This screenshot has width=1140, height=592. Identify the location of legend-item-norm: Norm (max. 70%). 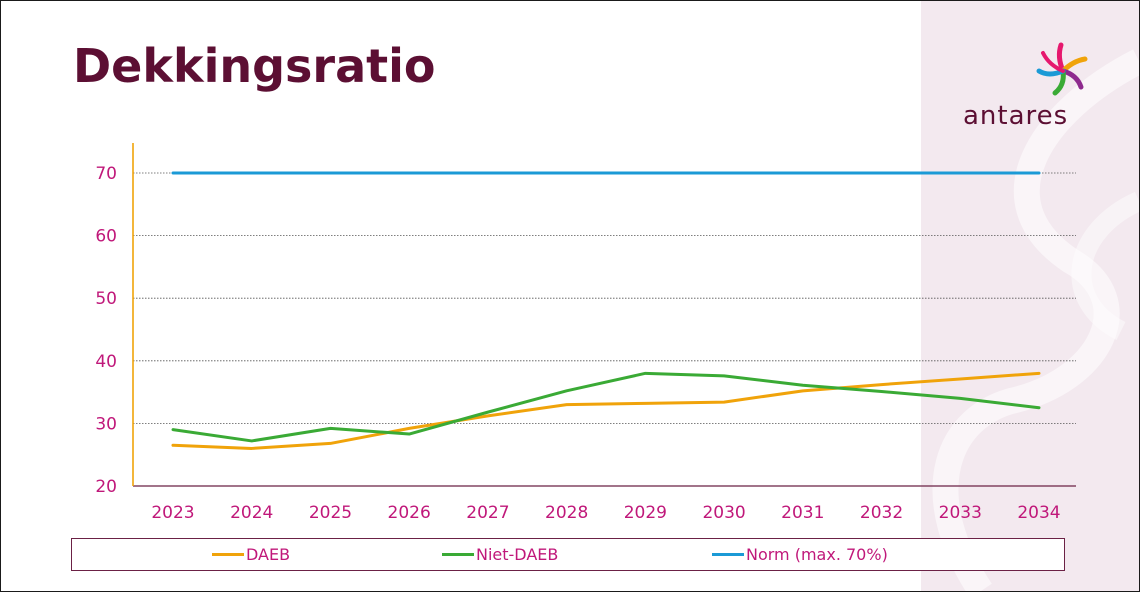
(800, 554).